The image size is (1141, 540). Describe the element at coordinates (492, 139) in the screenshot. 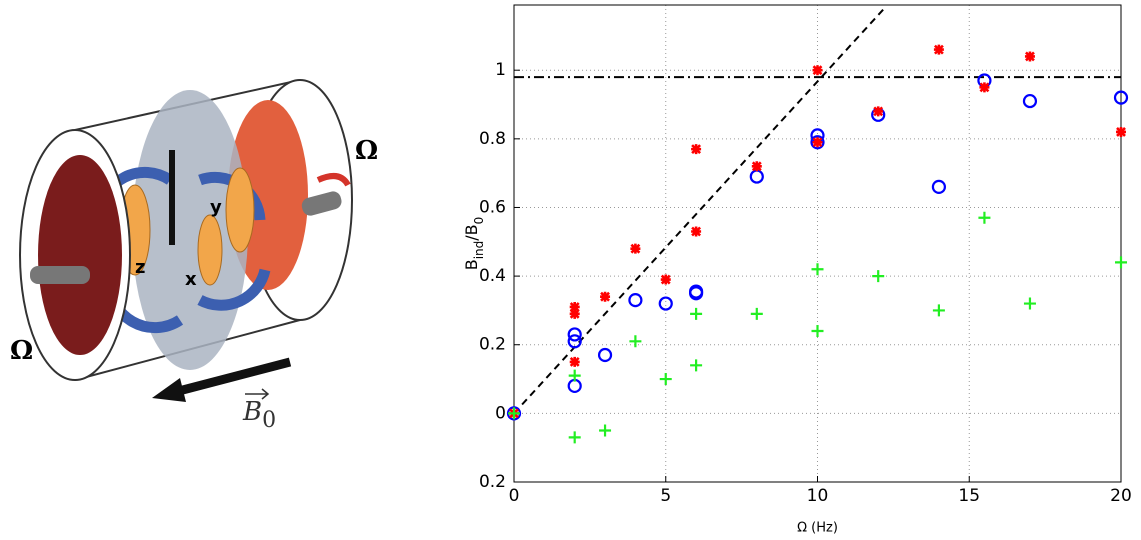

I see `y-tick-label: 0.8` at that location.